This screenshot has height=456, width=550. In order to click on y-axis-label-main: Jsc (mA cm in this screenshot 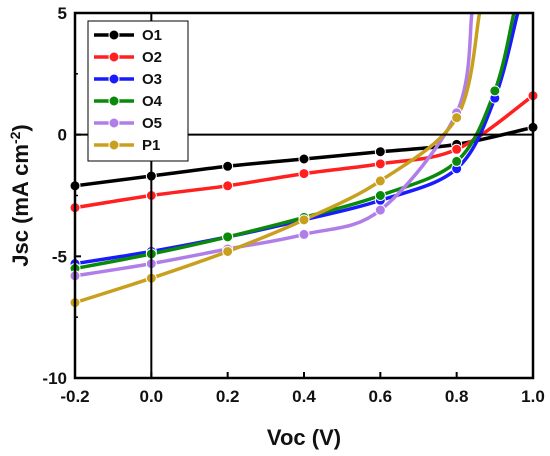, I will do `click(20, 205)`.